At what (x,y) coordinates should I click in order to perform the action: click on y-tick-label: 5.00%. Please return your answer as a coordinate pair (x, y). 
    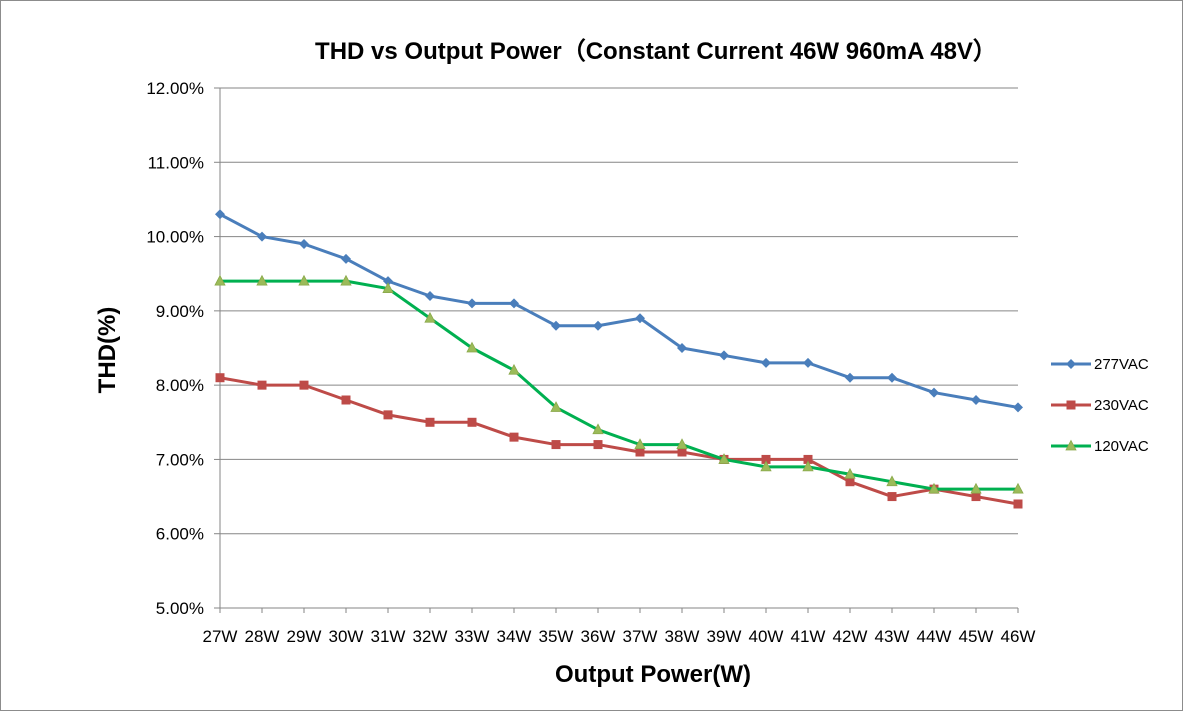
    Looking at the image, I should click on (180, 608).